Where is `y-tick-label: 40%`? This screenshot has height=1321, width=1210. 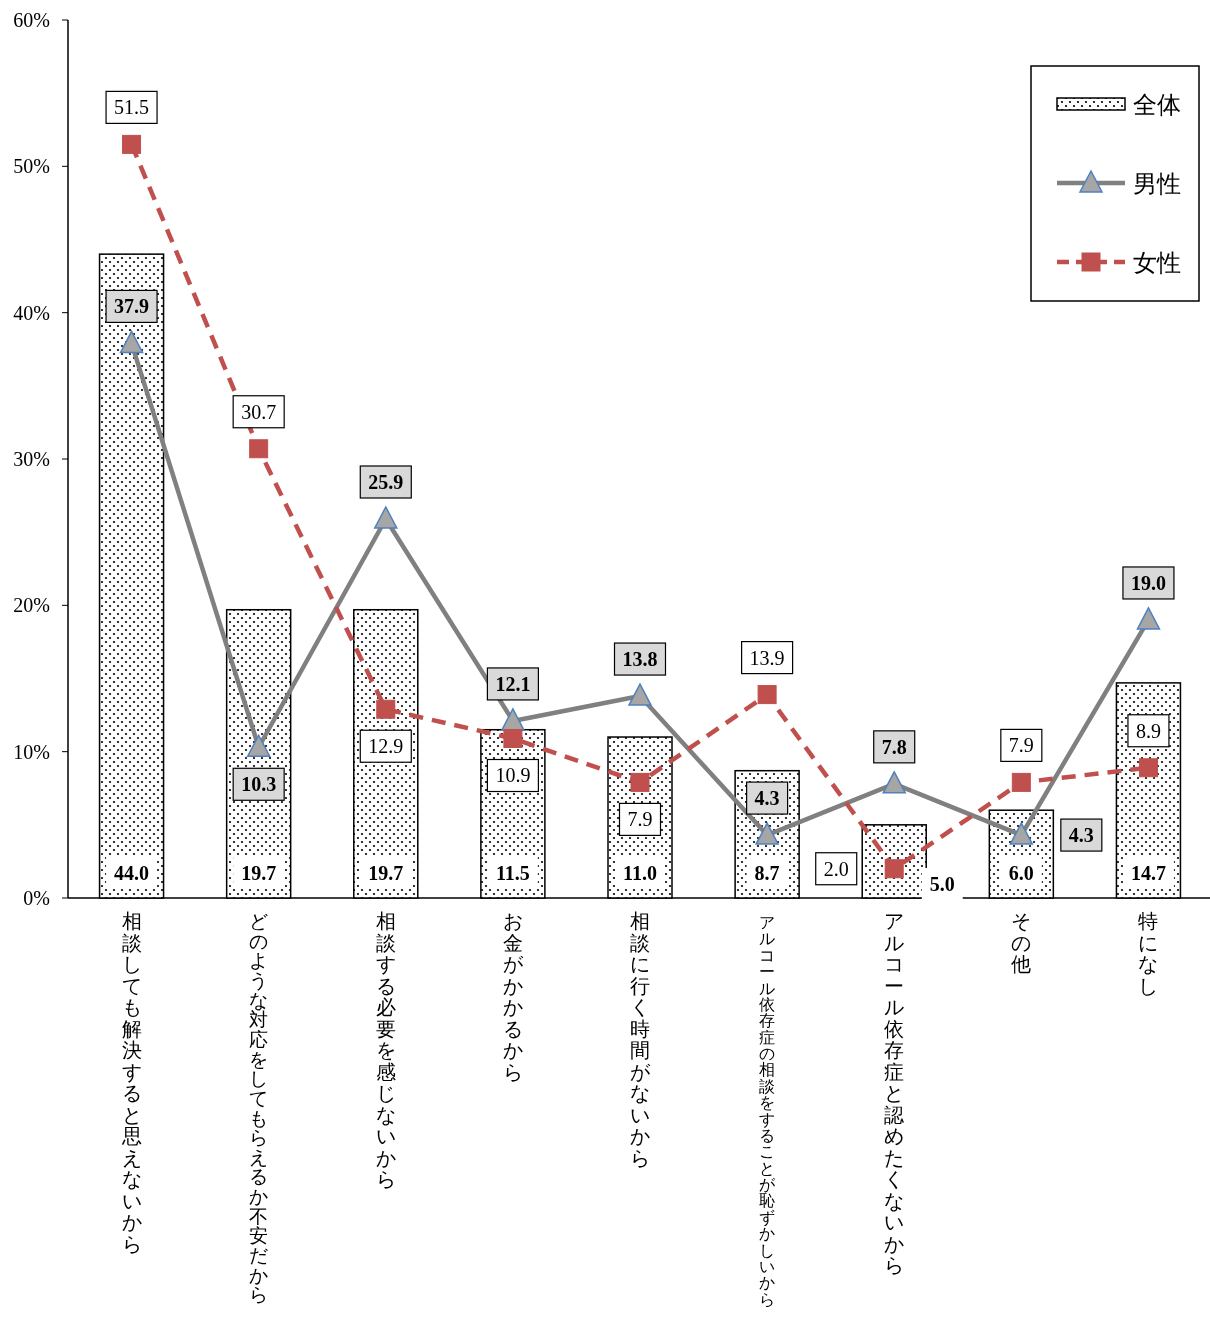
y-tick-label: 40% is located at coordinates (31, 312).